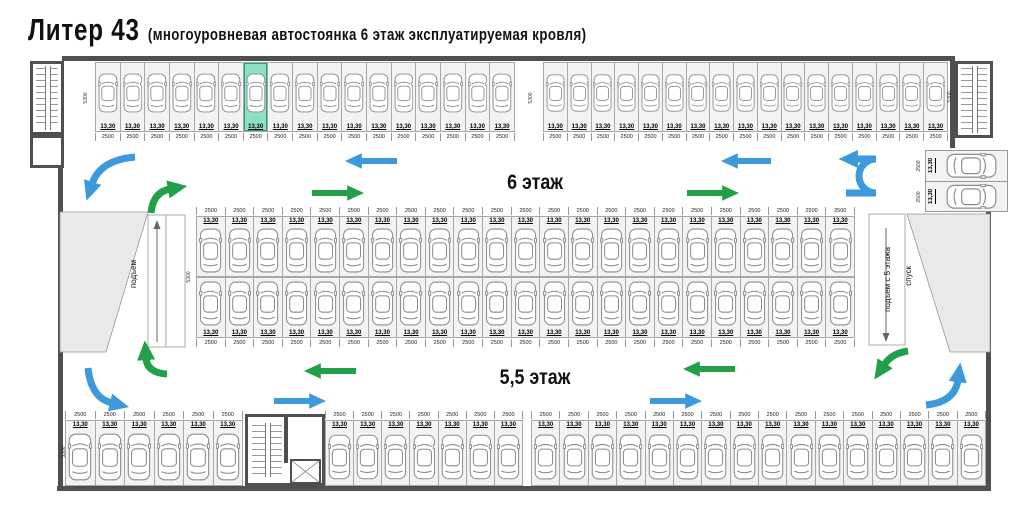 This screenshot has height=512, width=1024. What do you see at coordinates (256, 97) in the screenshot?
I see `parking-space-selected: 13,30` at bounding box center [256, 97].